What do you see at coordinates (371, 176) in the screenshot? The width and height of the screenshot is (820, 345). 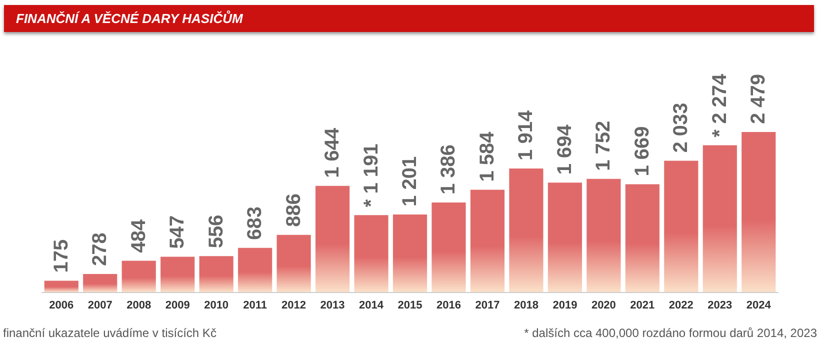 I see `data-label: * 1 191` at bounding box center [371, 176].